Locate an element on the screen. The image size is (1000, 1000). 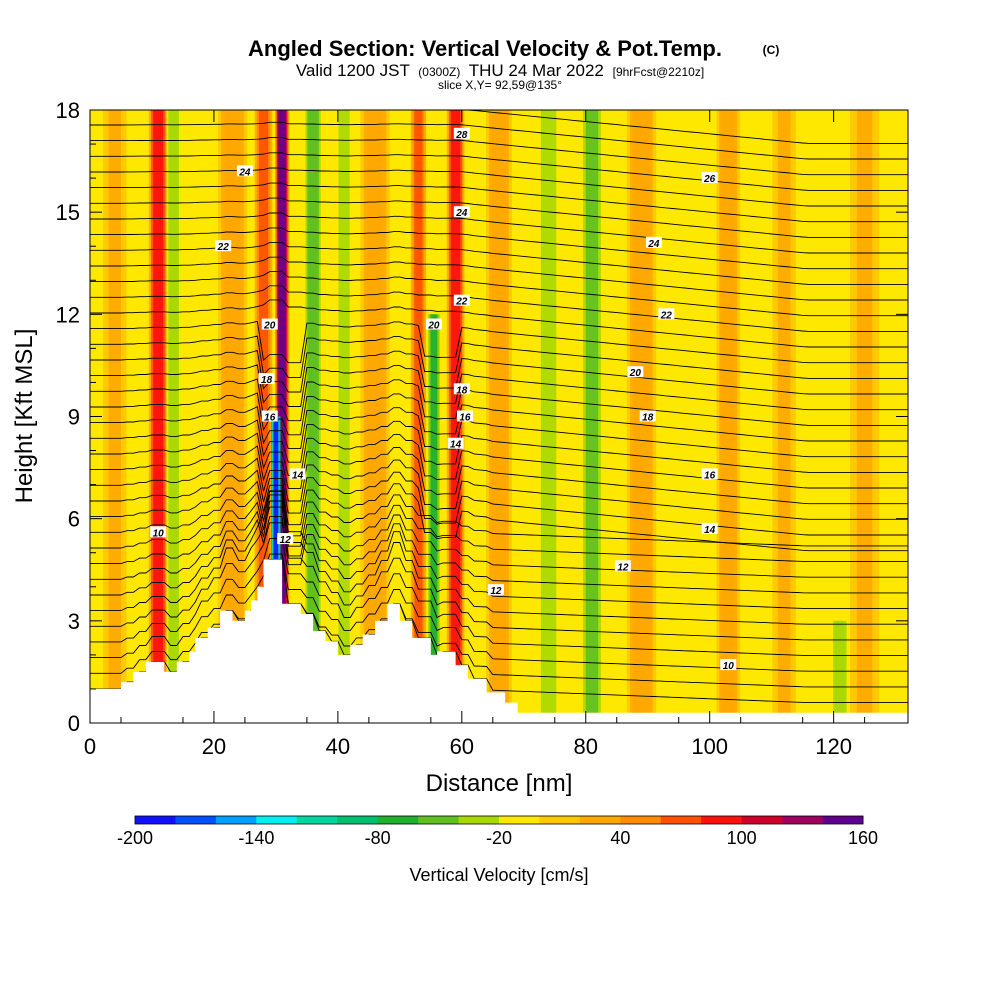
contour-label: 28 is located at coordinates (461, 134).